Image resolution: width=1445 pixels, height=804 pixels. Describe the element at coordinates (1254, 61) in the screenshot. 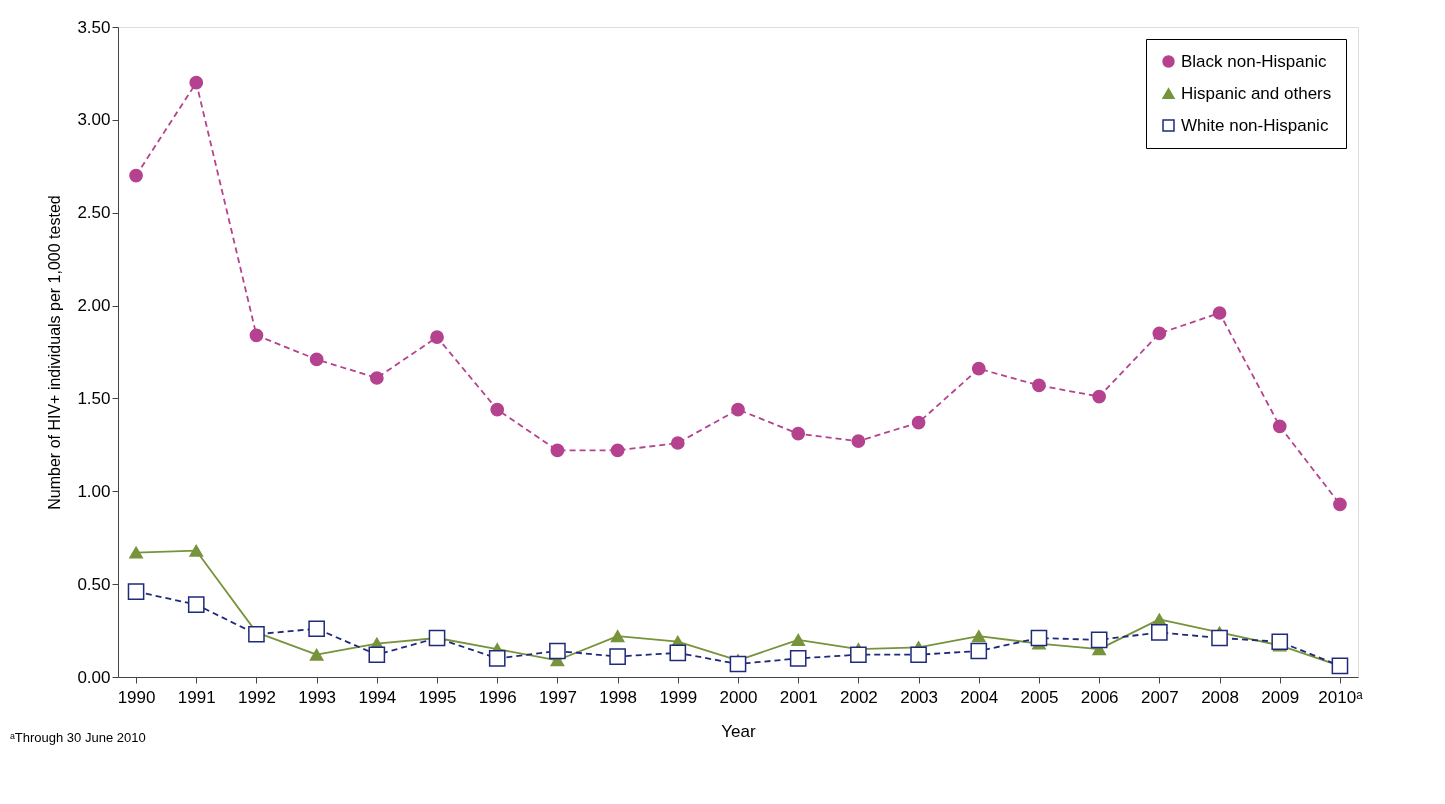

I see `legend-label: Black non-Hispanic` at that location.